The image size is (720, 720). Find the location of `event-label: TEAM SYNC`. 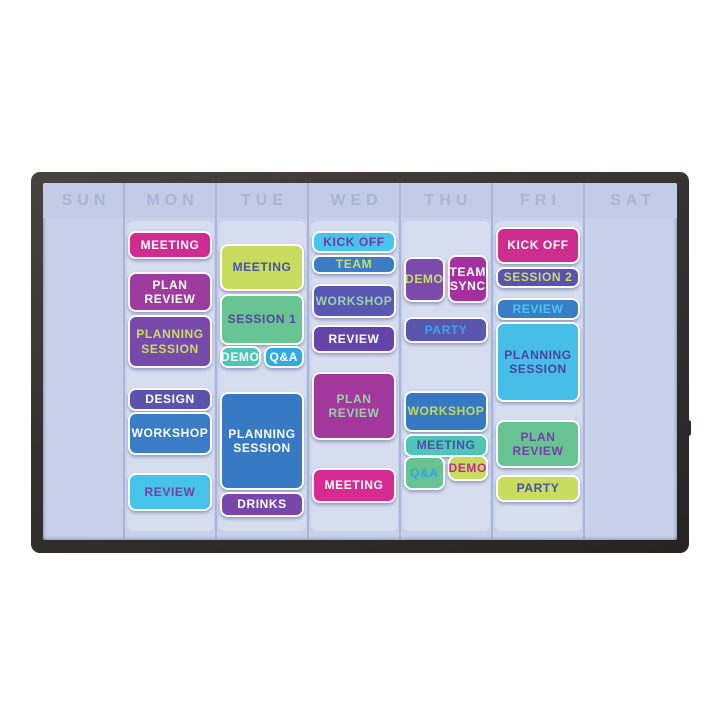

event-label: TEAM SYNC is located at coordinates (467, 278).